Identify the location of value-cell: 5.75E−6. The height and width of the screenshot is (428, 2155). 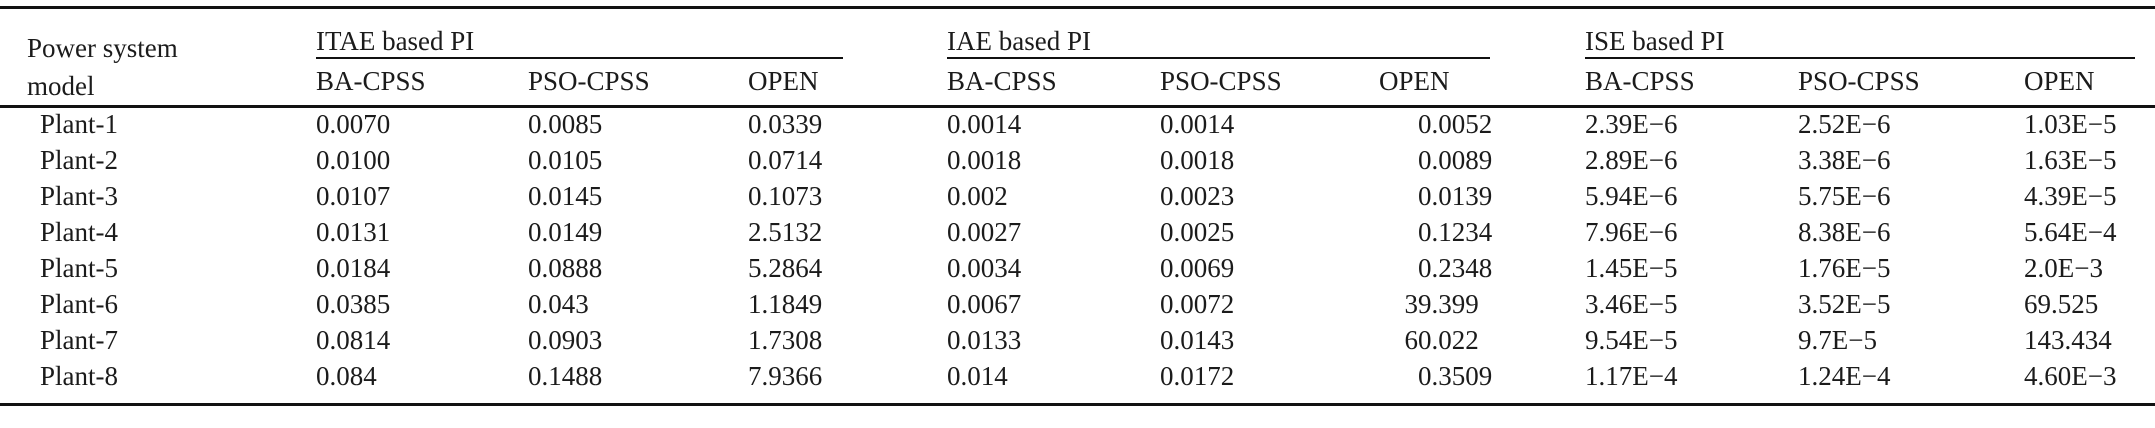
(1844, 195).